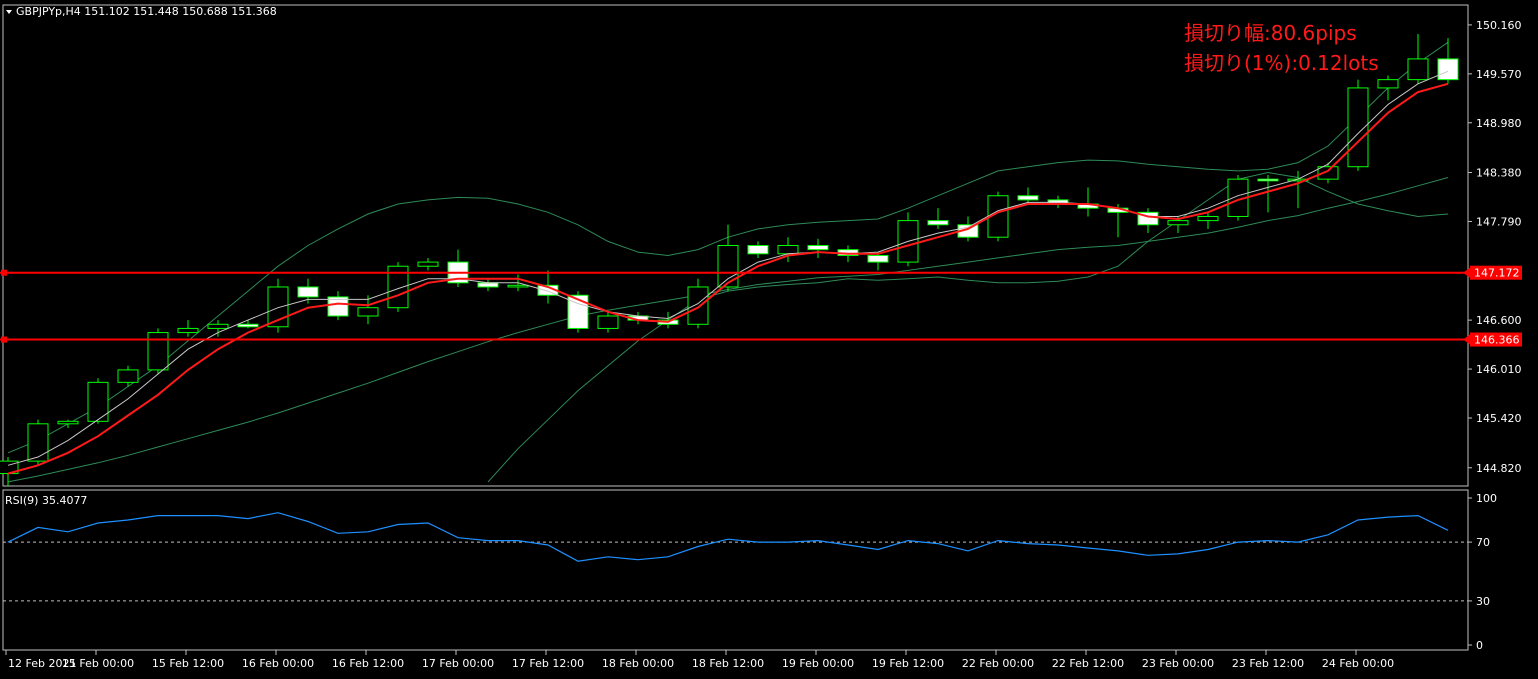 Image resolution: width=1538 pixels, height=679 pixels. Describe the element at coordinates (1499, 369) in the screenshot. I see `price-axis-label: 146.010` at that location.